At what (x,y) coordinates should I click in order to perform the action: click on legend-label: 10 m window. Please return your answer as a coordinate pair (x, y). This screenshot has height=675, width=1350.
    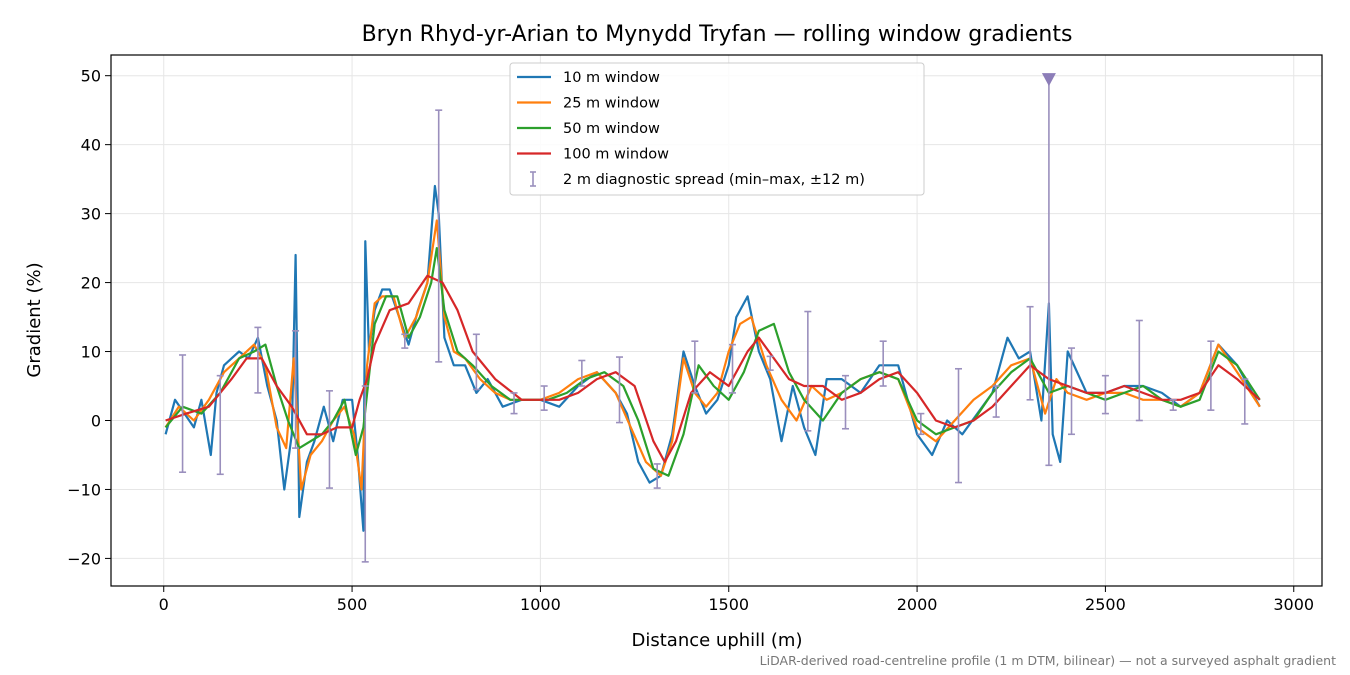
    Looking at the image, I should click on (611, 78).